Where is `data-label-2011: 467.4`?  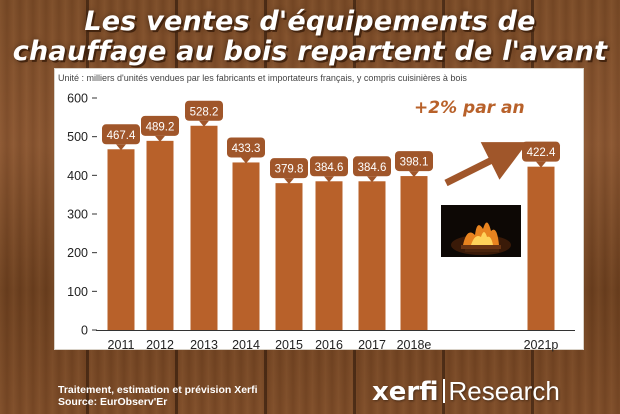 data-label-2011: 467.4 is located at coordinates (121, 137).